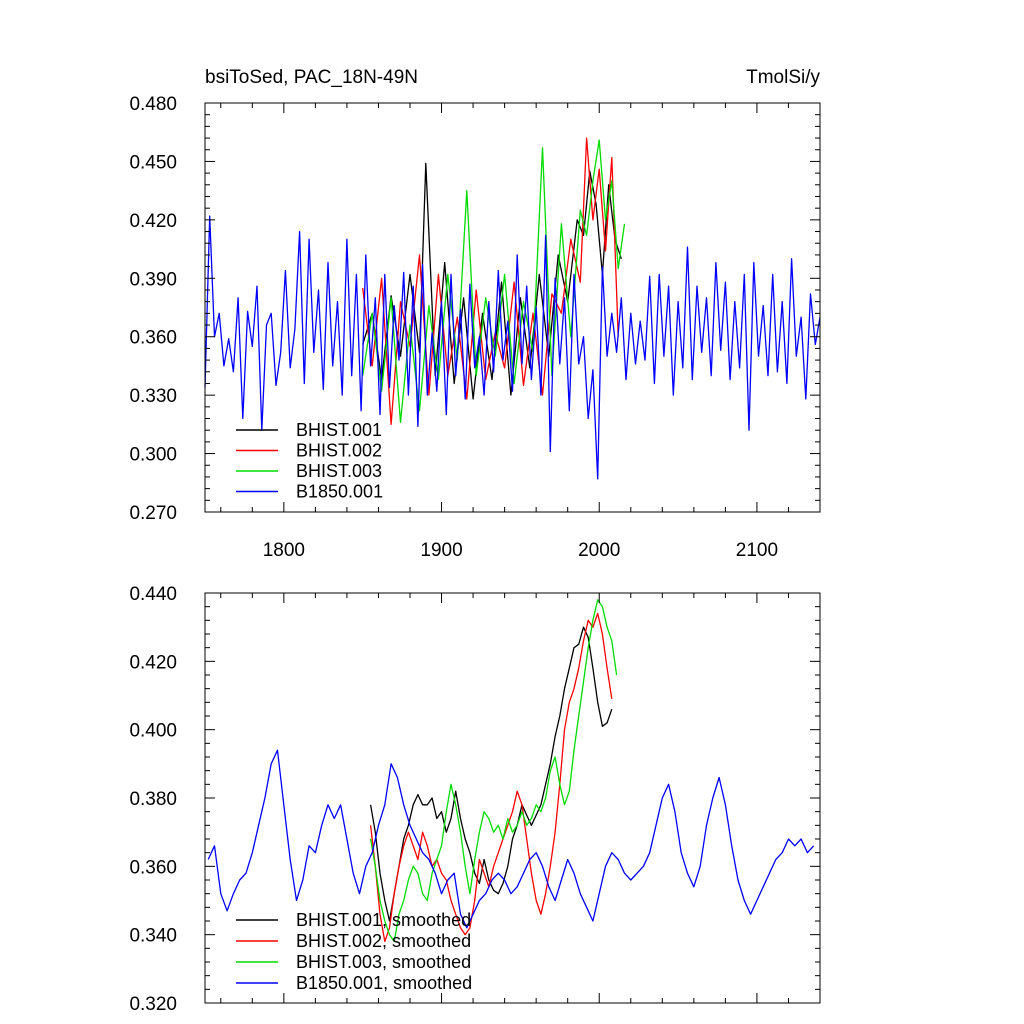  I want to click on y-tick-label: 0.380, so click(153, 799).